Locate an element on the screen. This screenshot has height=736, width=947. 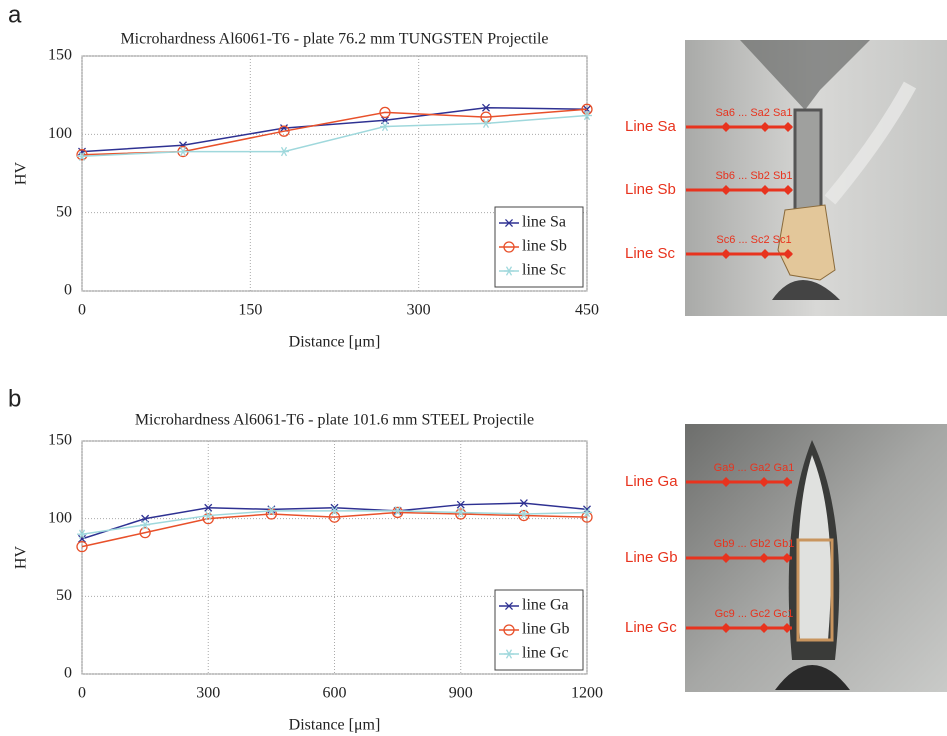
point-labels: Ga9 ... Ga2 Ga1 is located at coordinates (754, 468).